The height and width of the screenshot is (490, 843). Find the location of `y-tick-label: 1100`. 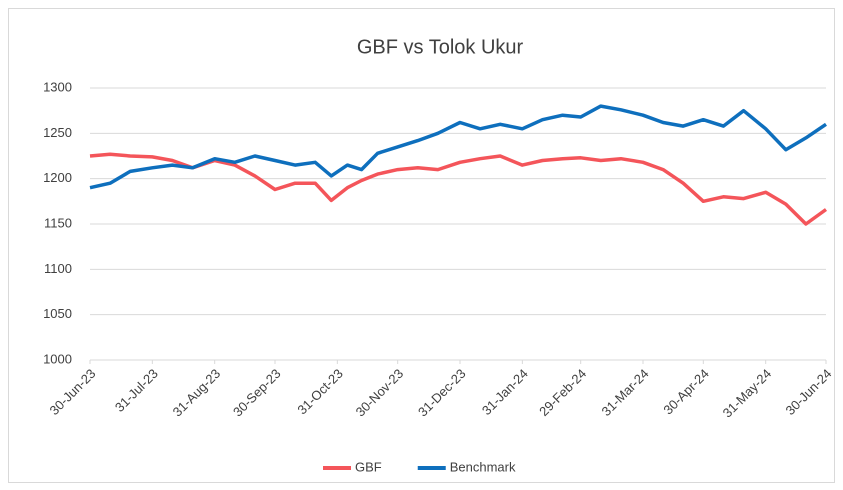

y-tick-label: 1100 is located at coordinates (58, 268).